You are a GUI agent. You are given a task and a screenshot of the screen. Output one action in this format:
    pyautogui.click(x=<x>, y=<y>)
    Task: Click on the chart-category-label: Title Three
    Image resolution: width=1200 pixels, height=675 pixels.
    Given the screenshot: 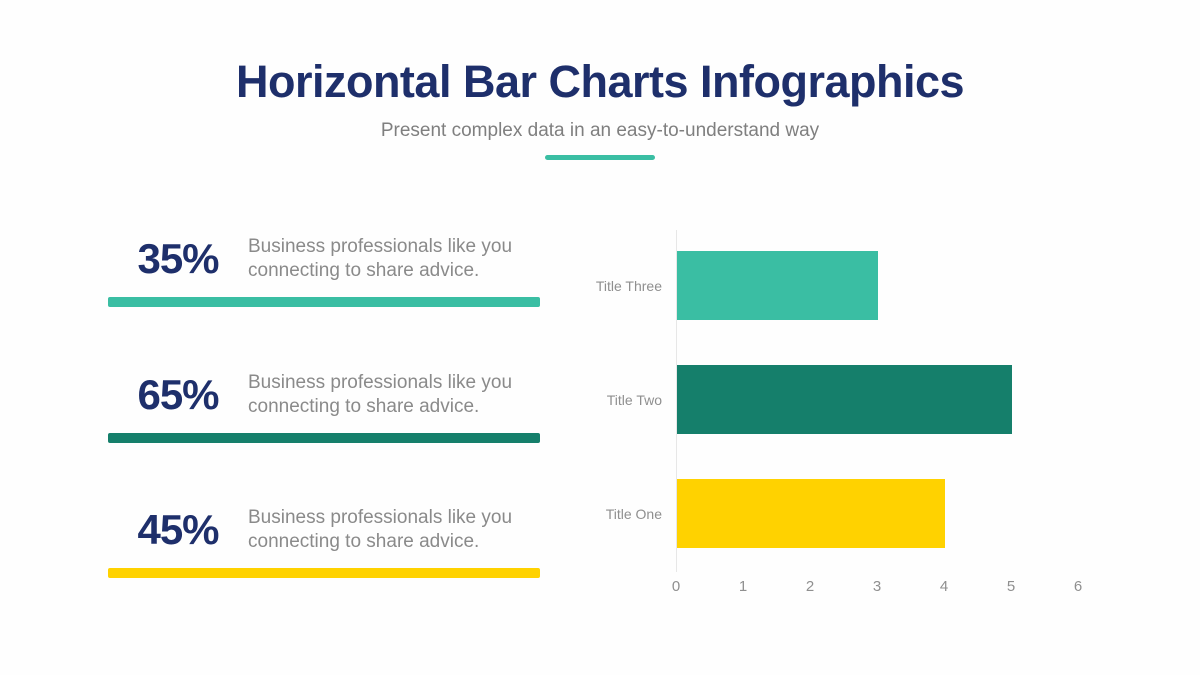 What is the action you would take?
    pyautogui.click(x=628, y=285)
    